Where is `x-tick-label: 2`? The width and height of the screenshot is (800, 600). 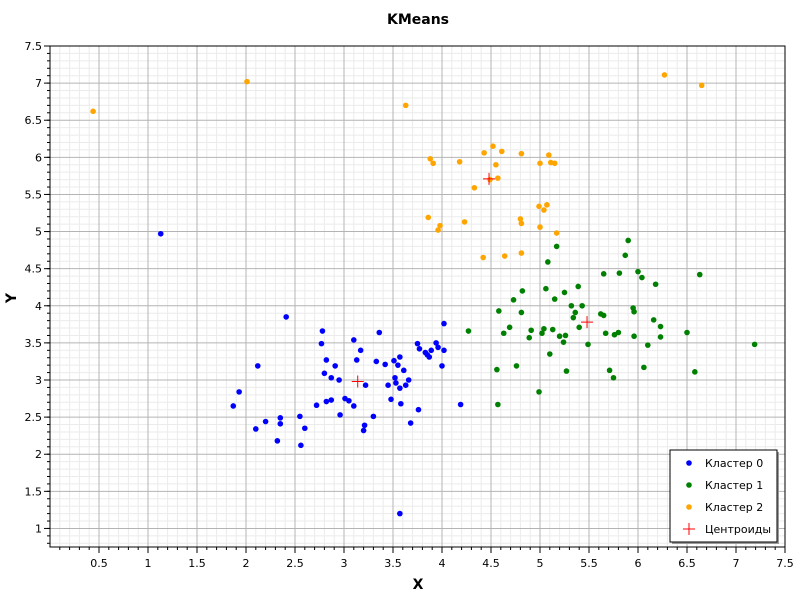 x-tick-label: 2 is located at coordinates (246, 563).